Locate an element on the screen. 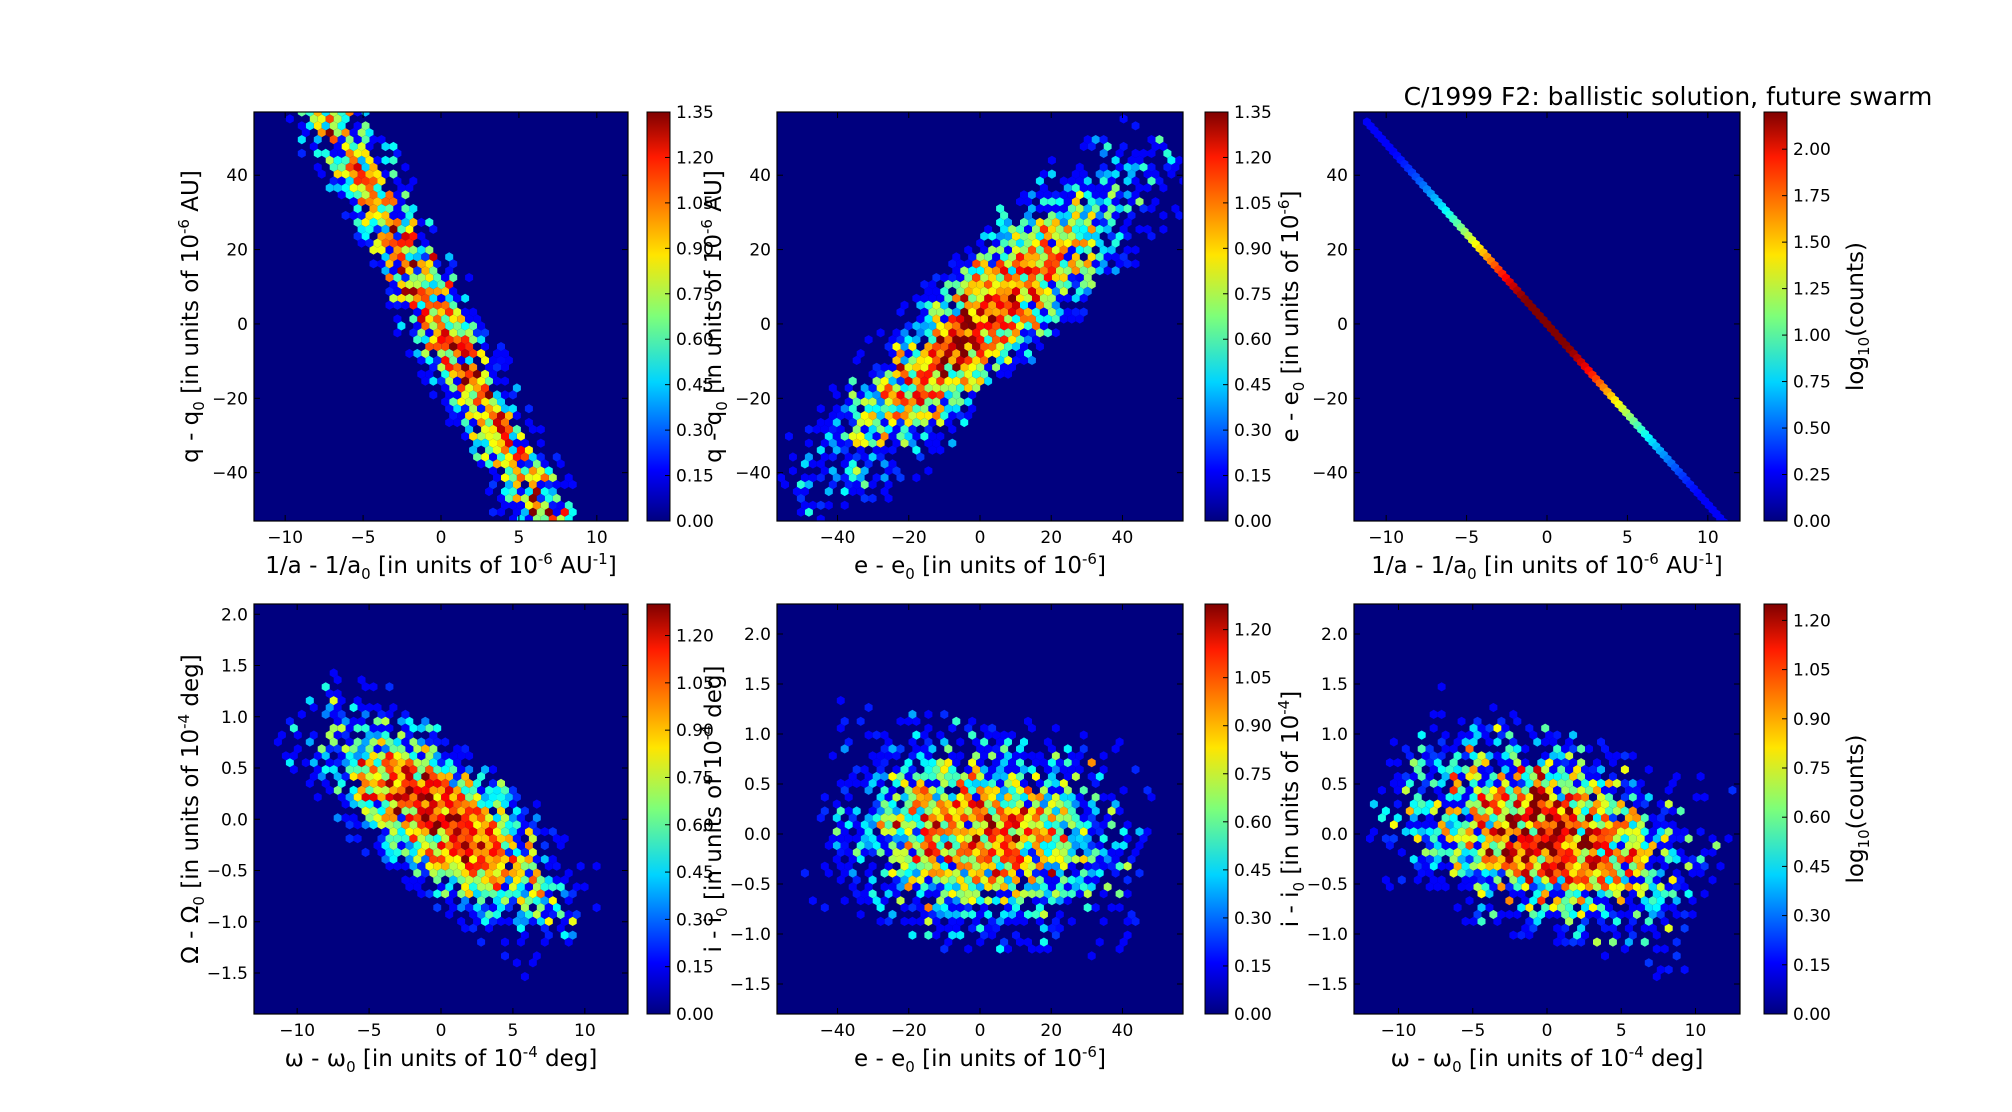 Image resolution: width=2012 pixels, height=1112 pixels. x-tick-label: −20 is located at coordinates (909, 538).